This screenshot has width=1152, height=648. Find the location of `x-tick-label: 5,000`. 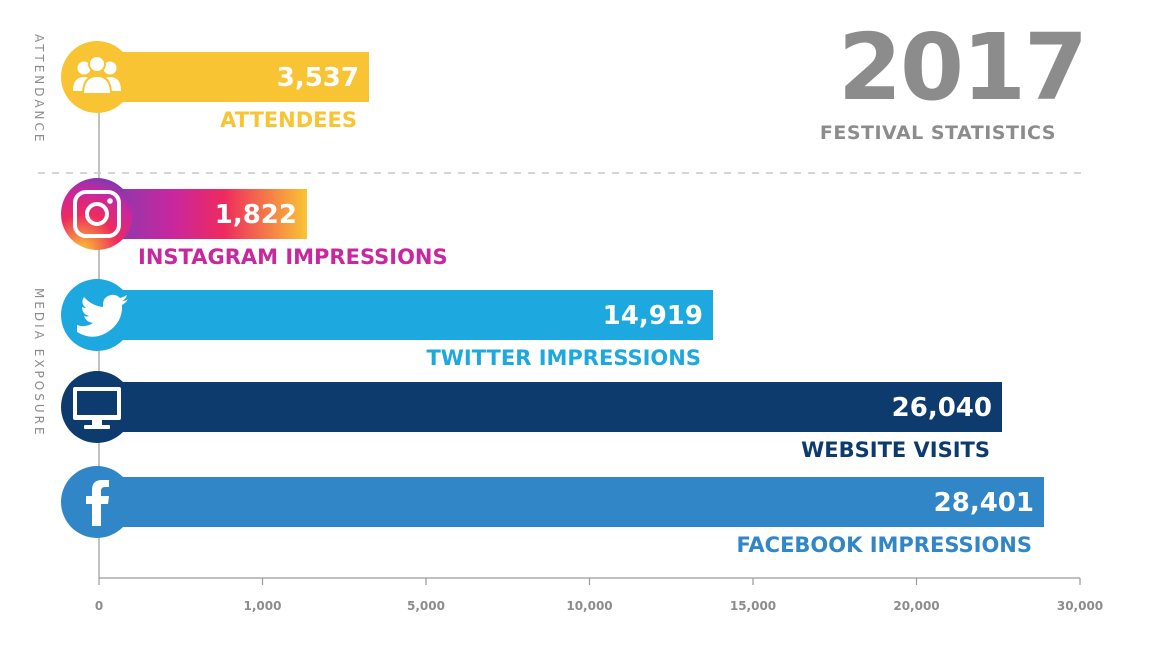

x-tick-label: 5,000 is located at coordinates (426, 606).